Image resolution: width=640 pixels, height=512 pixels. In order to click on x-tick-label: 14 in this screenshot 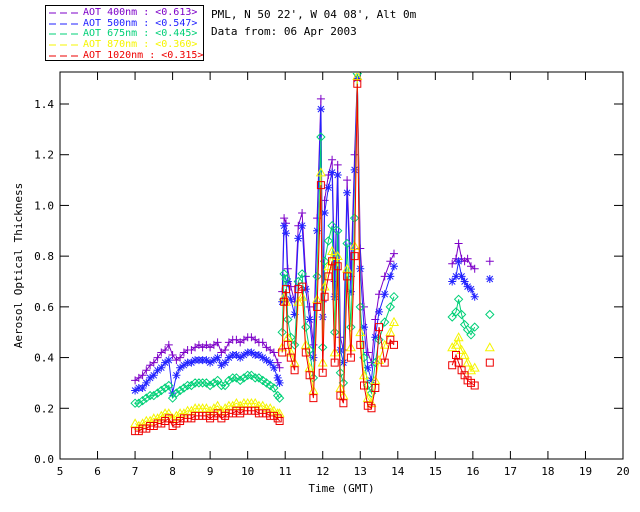, I will do `click(398, 471)`.